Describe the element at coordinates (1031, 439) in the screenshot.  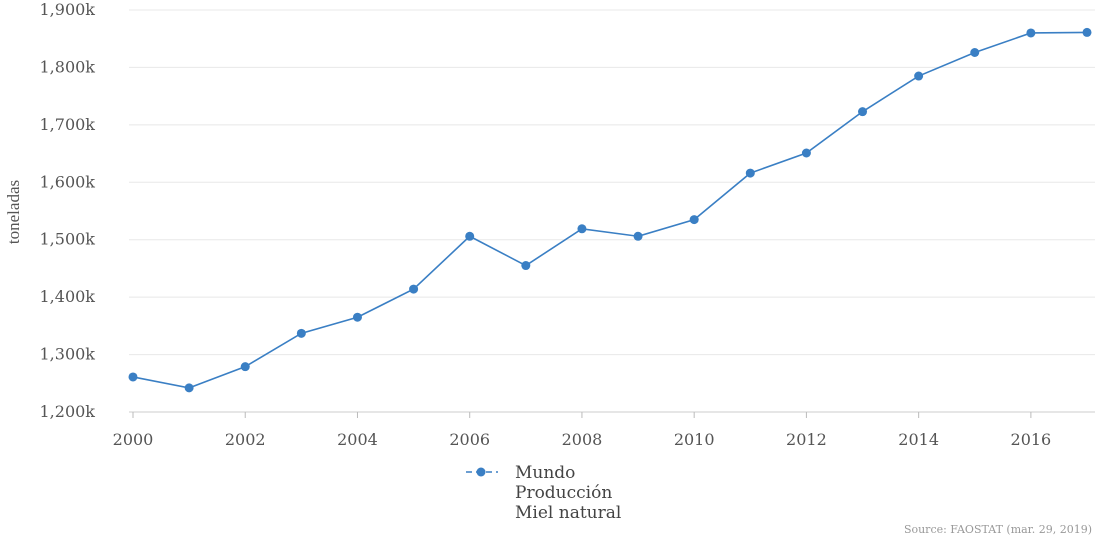
I see `x-tick-label: 2016` at that location.